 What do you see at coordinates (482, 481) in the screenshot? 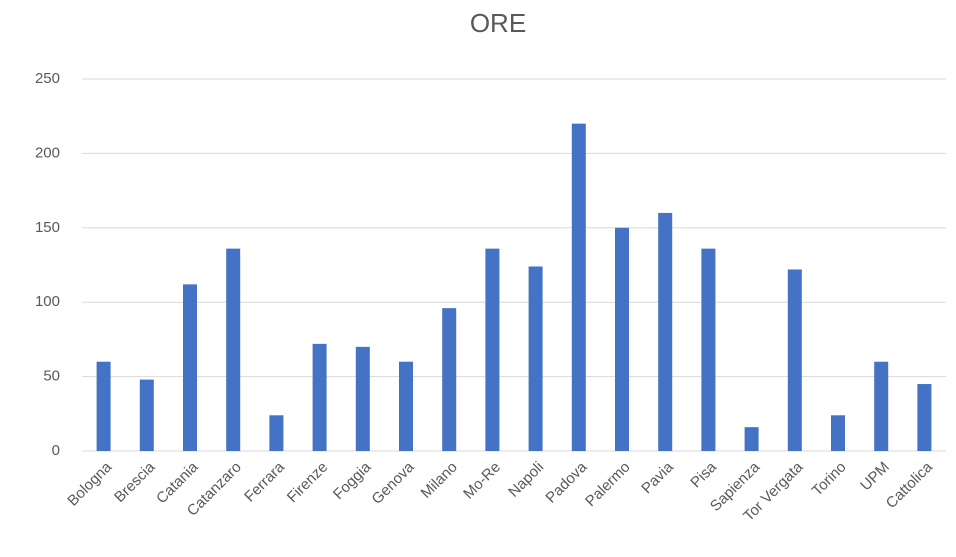
I see `x-tick-label: Mo-Re` at bounding box center [482, 481].